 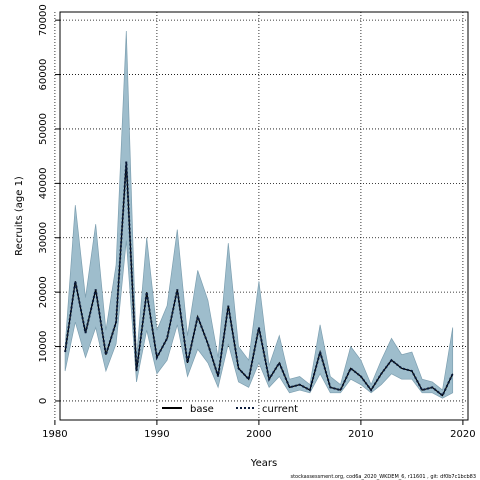 I want to click on x-tick-label: 1980, so click(x=54, y=434).